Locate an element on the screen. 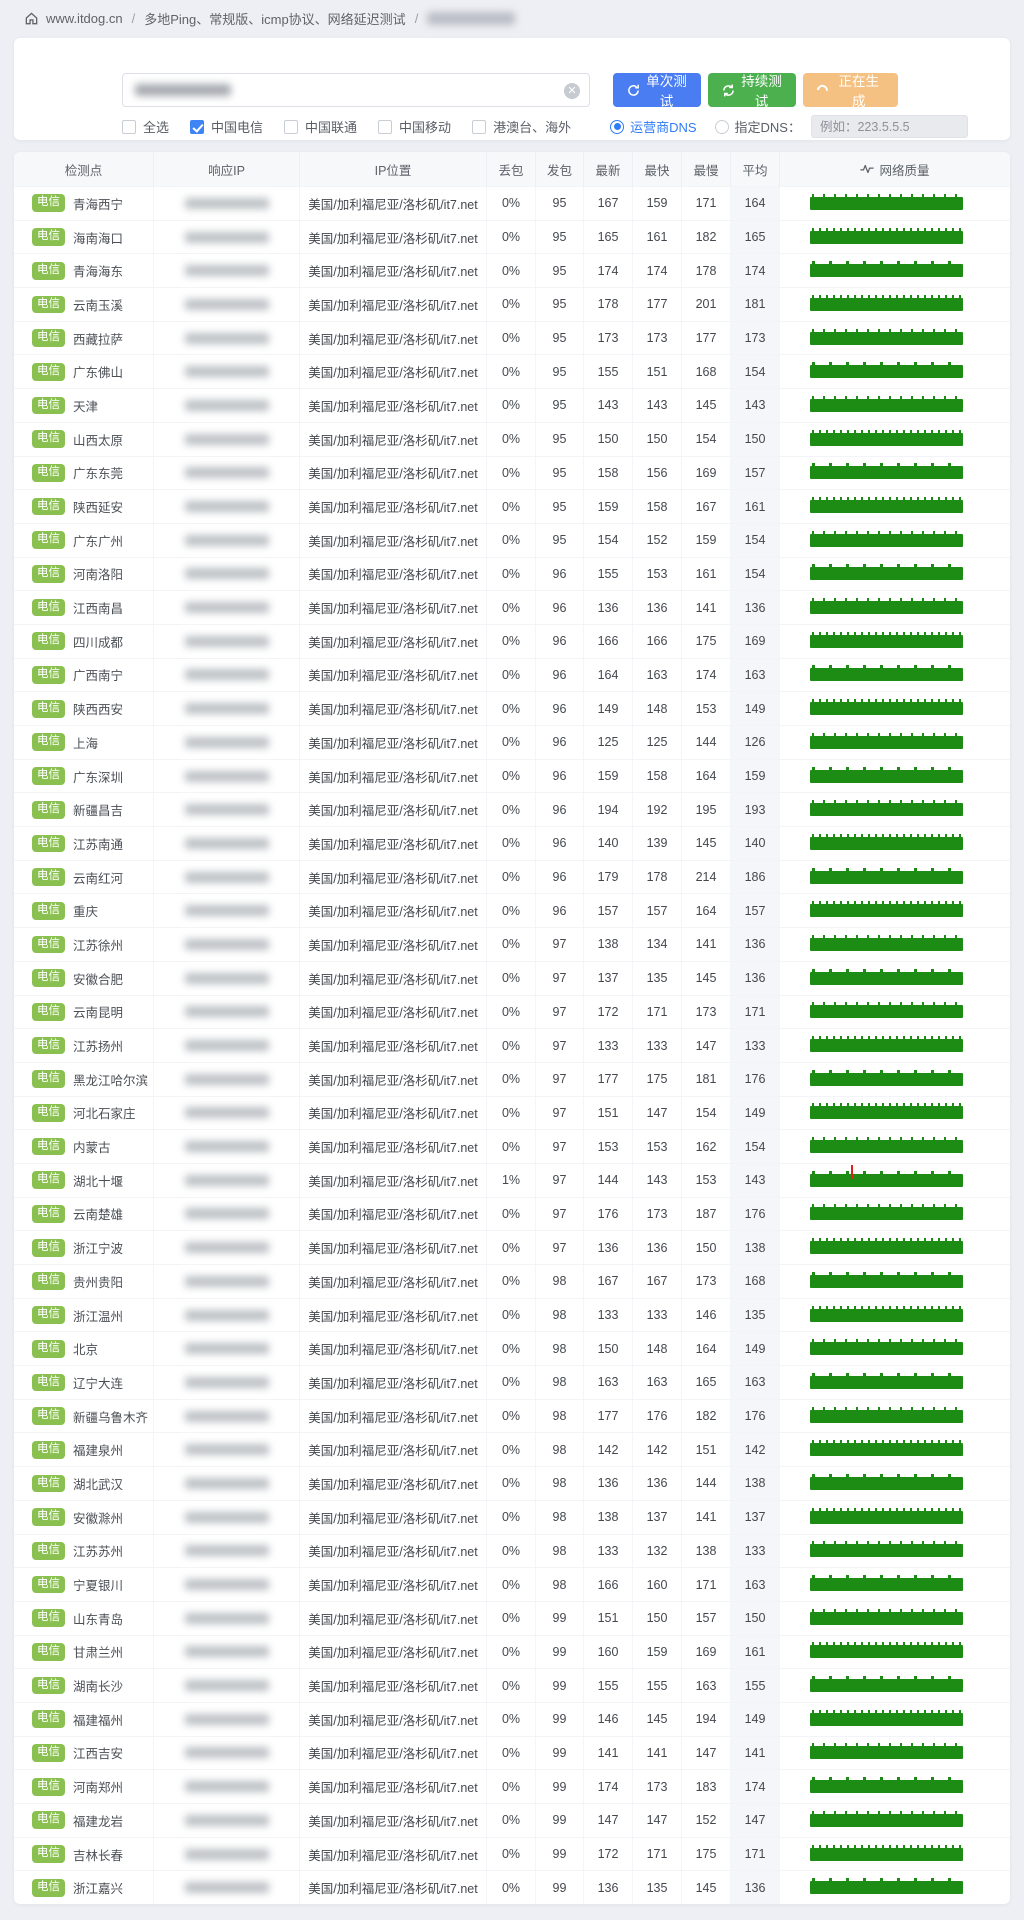 The image size is (1024, 1920). cell-sent: 95 is located at coordinates (560, 473).